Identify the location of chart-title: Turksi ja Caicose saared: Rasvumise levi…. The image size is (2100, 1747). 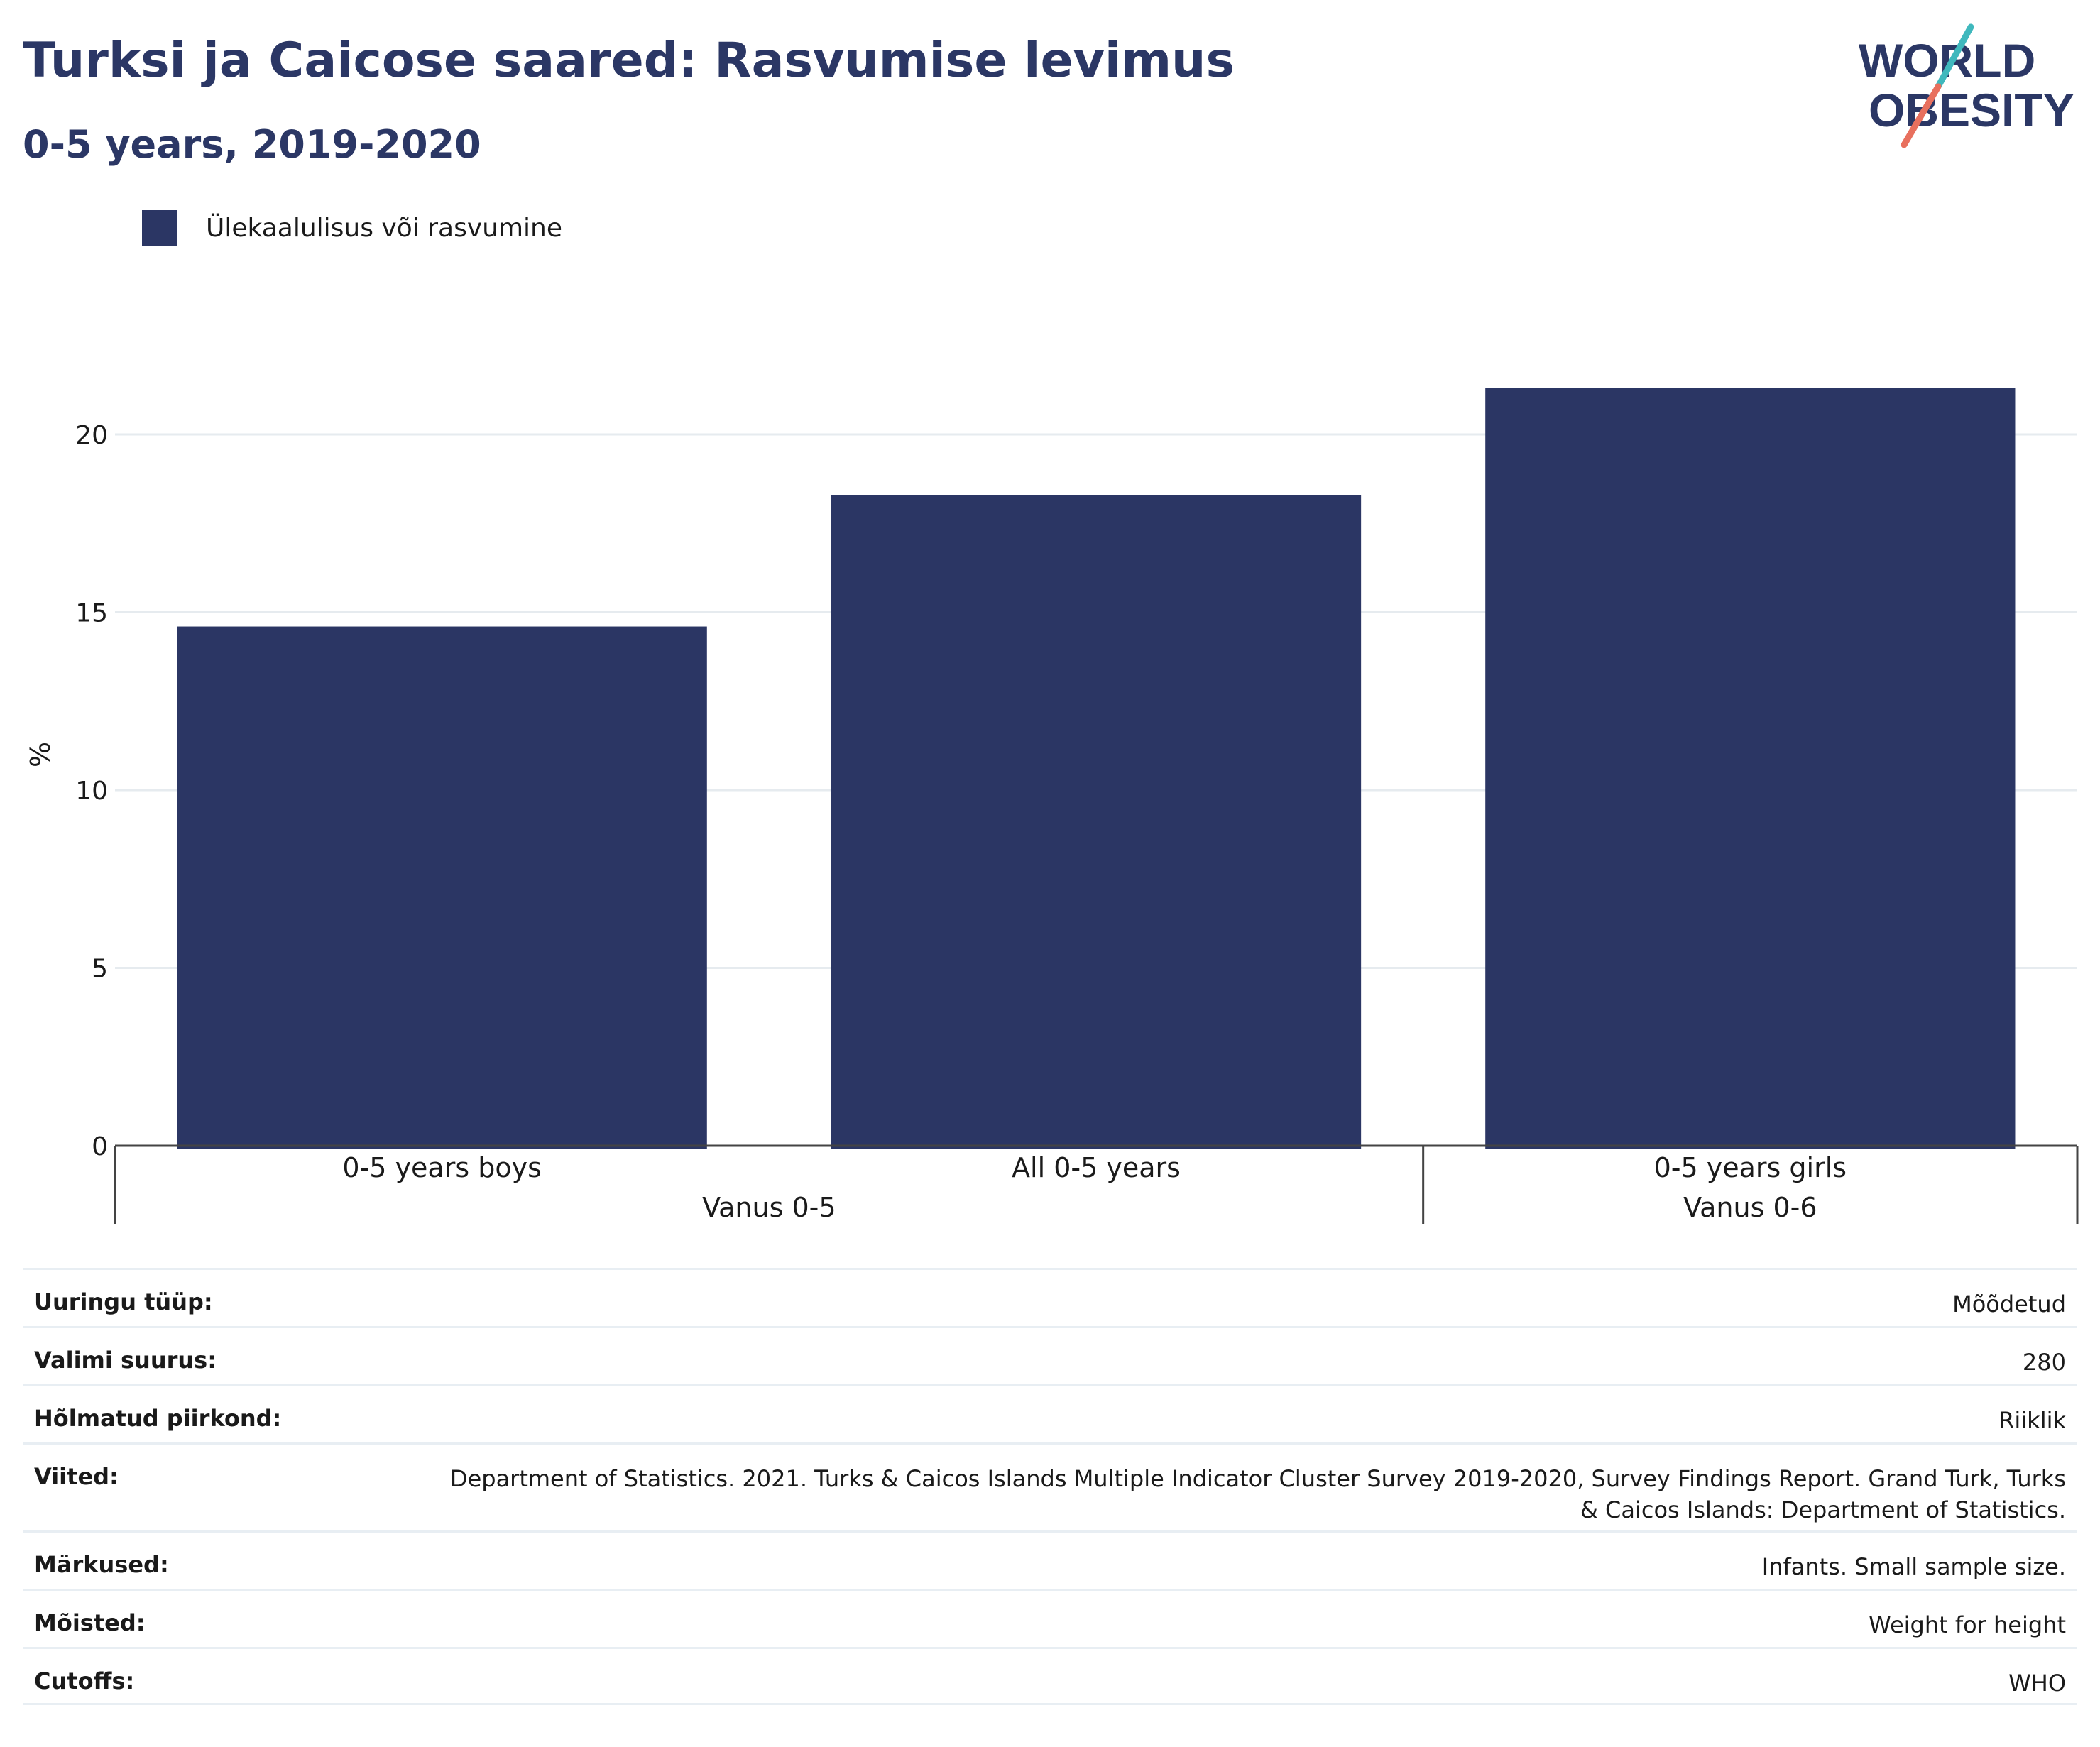
(629, 61).